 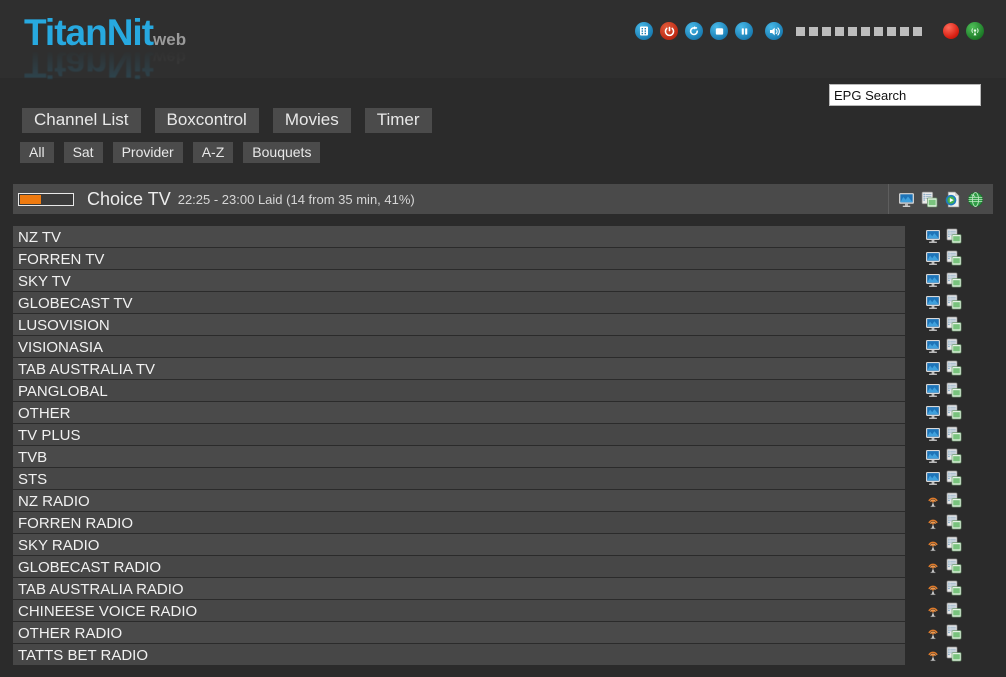 I want to click on channel-row: TVB, so click(x=503, y=457).